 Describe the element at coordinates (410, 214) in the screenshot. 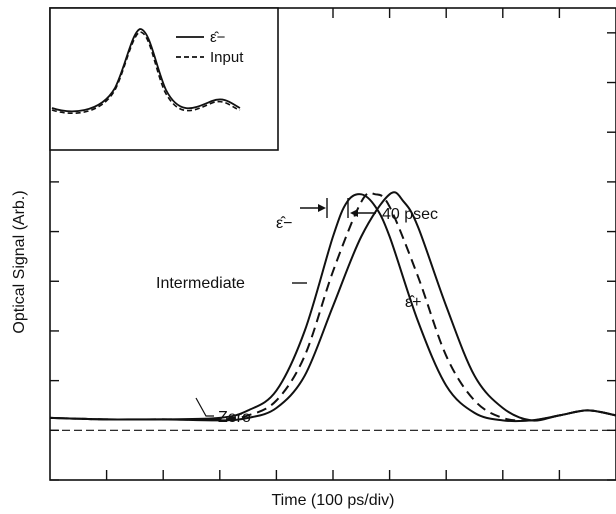

I see `annotation-40-psec: 40 psec` at that location.